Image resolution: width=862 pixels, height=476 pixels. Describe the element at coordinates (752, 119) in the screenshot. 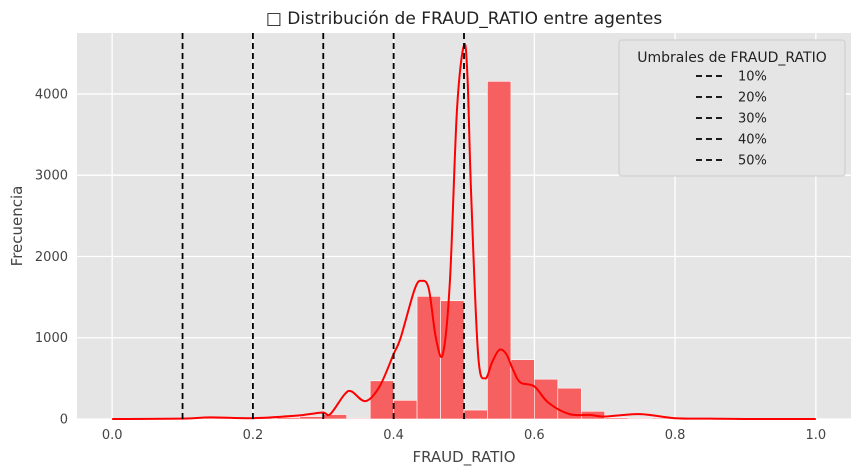

I see `legend-label-2: 30%` at that location.